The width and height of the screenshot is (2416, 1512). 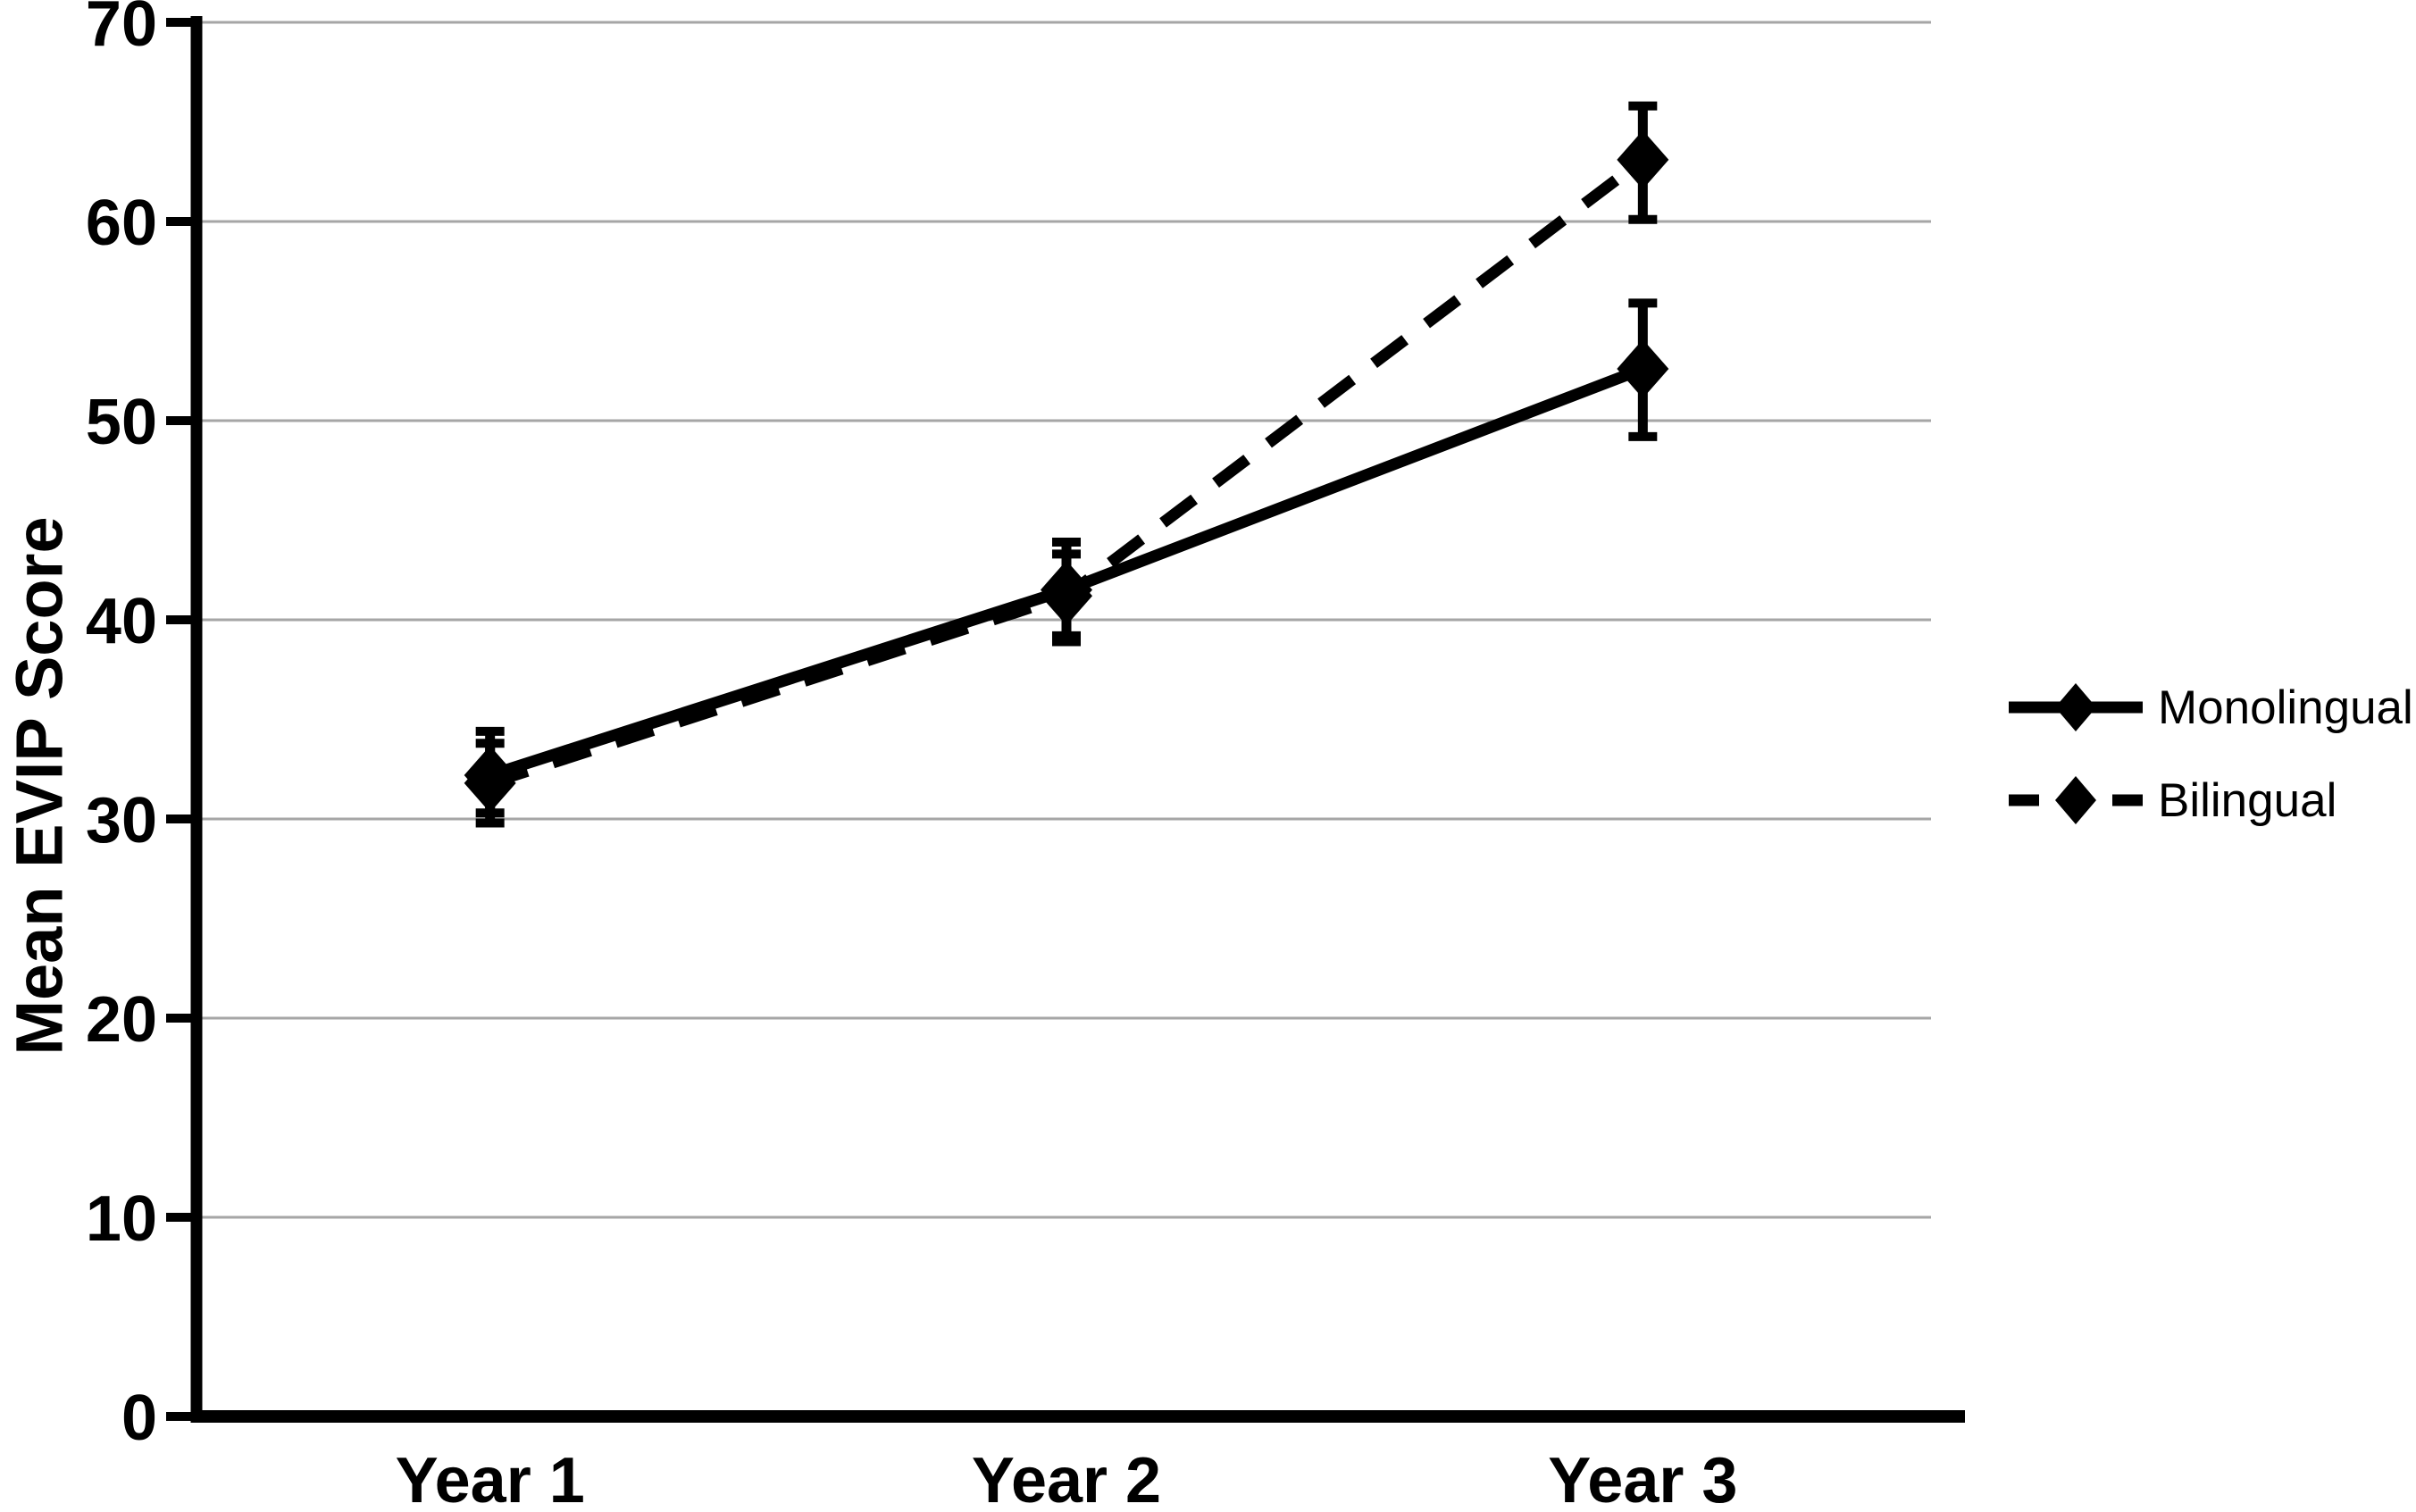 I want to click on x-tick-label-year-3: Year 3, so click(x=1642, y=1478).